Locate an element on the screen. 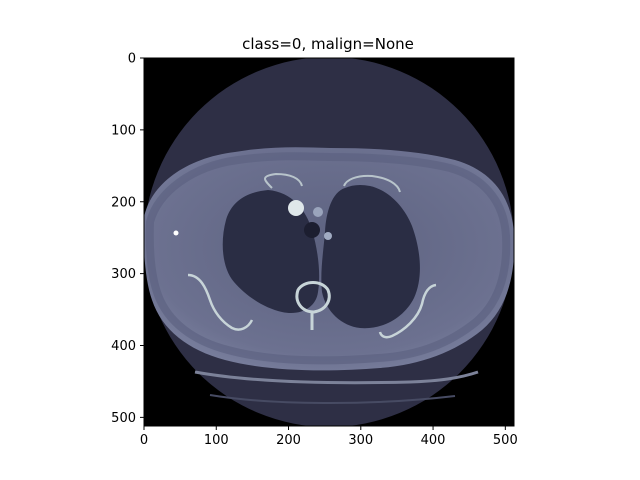  upper-right-rib is located at coordinates (372, 183).